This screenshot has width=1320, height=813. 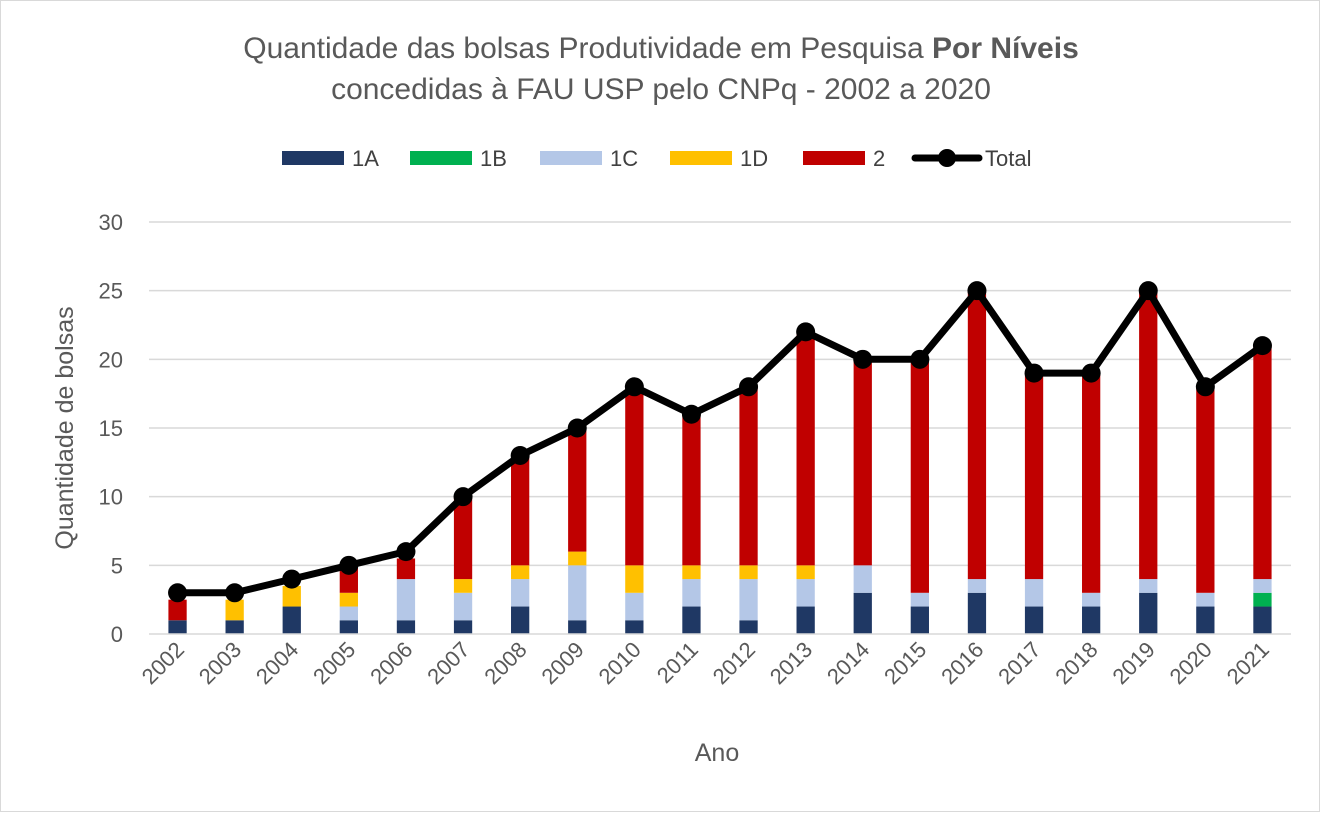 What do you see at coordinates (571, 158) in the screenshot?
I see `legend-swatch-1c` at bounding box center [571, 158].